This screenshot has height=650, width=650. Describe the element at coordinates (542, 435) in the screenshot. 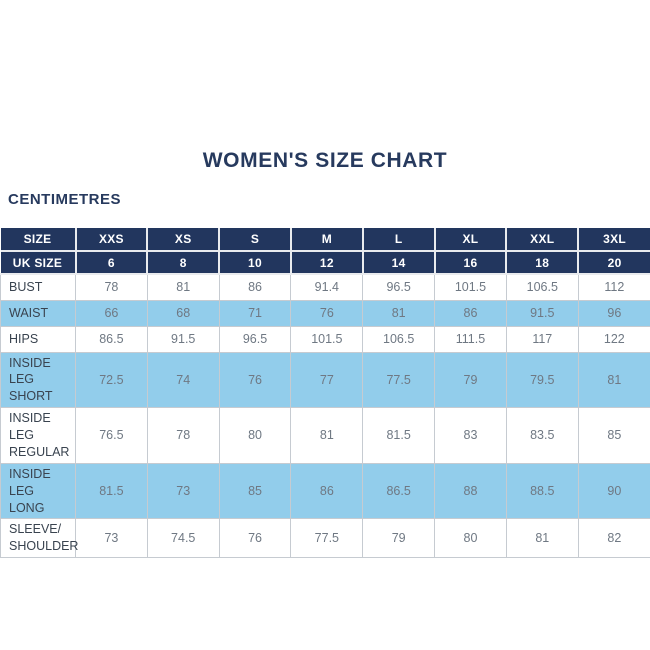

I see `measurement-value-cell: 83.5` at that location.